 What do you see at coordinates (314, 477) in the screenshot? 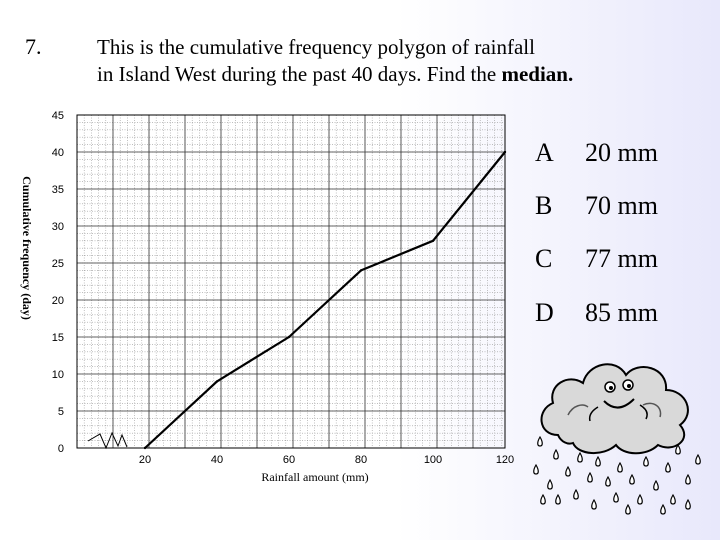
I see `x-axis-label: Rainfall amount (mm)` at bounding box center [314, 477].